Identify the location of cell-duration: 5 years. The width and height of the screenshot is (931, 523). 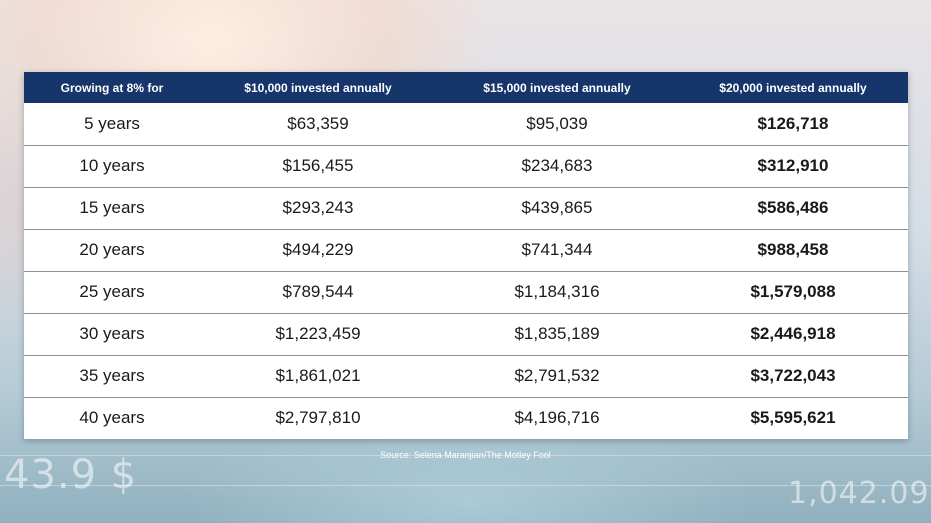
(112, 123).